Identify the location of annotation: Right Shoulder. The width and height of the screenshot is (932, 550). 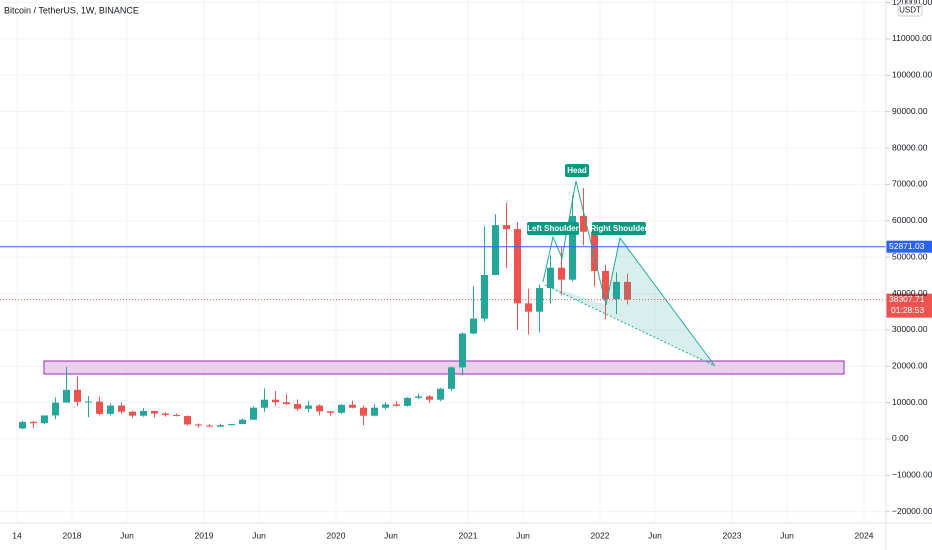
(618, 228).